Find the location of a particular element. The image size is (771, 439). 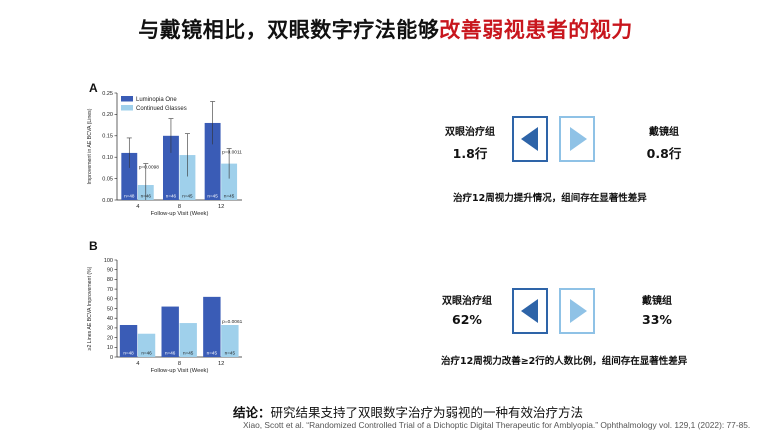

conclusion-label: 结论： is located at coordinates (252, 412).